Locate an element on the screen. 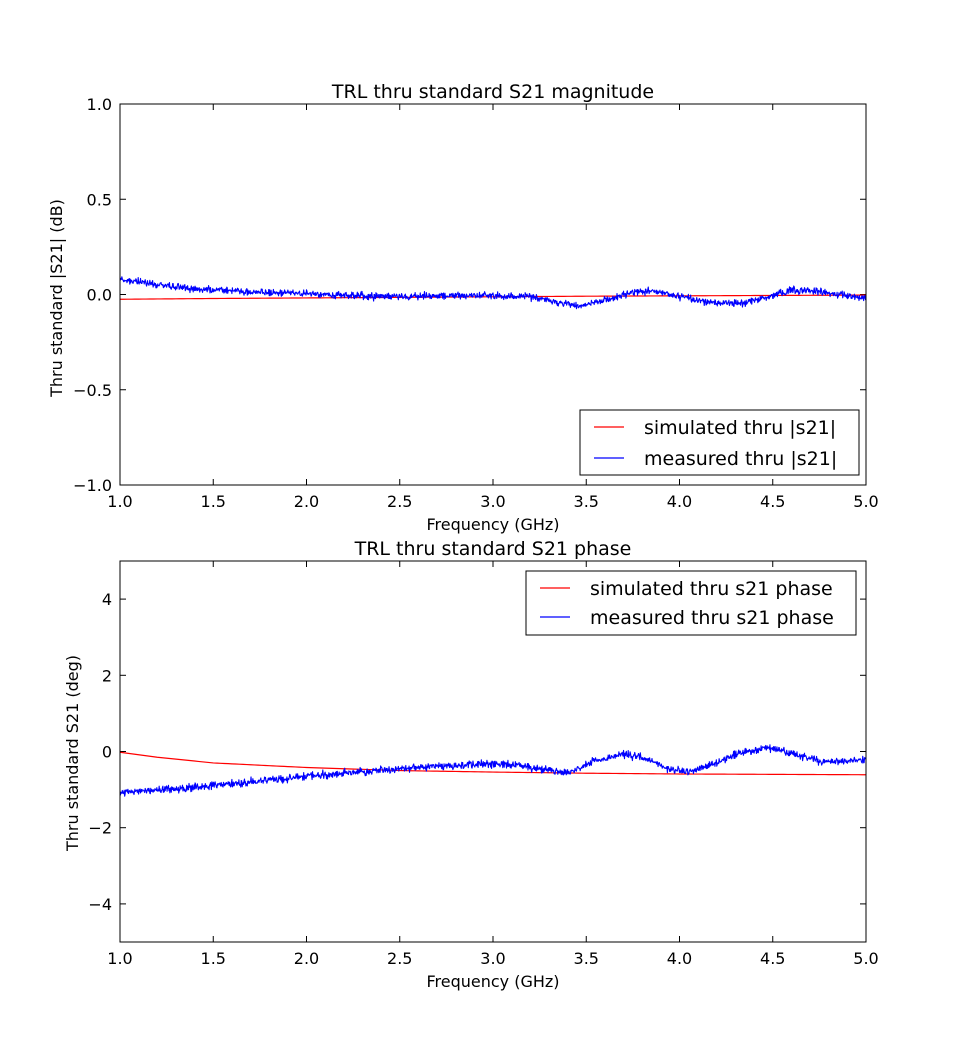 The height and width of the screenshot is (1047, 962). y-tick-labels: −1.0 −0.5 0.0 0.5 1.0 is located at coordinates (92, 295).